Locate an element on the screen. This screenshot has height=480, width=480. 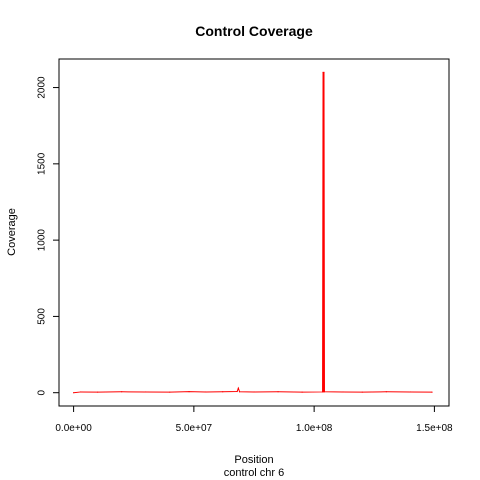
y-tick-label: 1500 is located at coordinates (42, 163).